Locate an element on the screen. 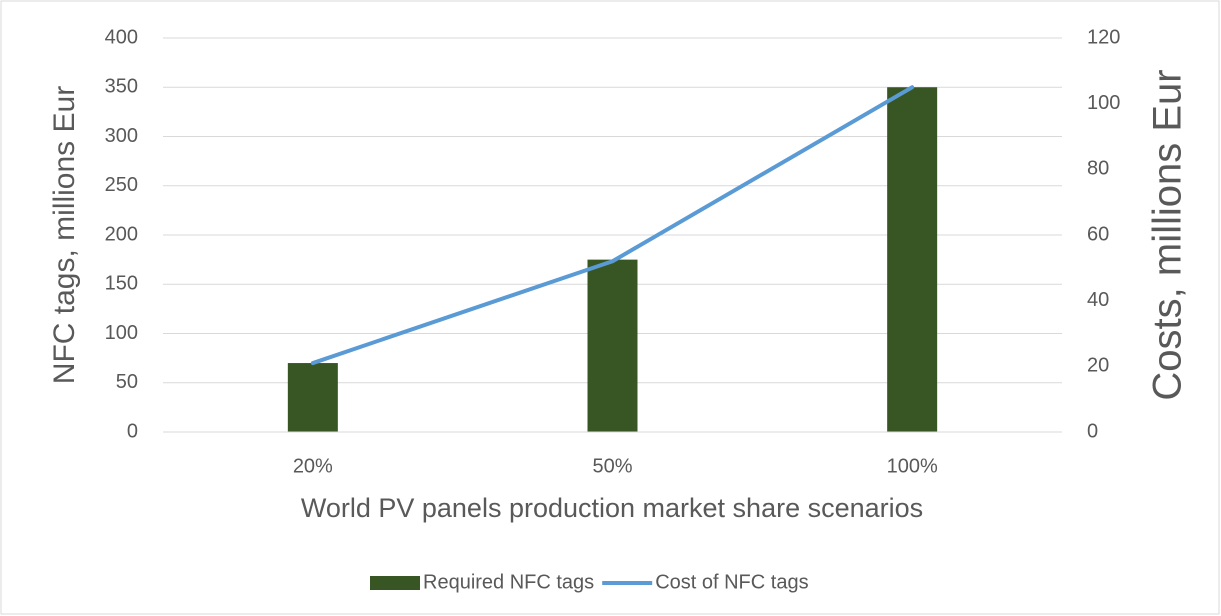 The image size is (1221, 616). y2-tick-label: 20 is located at coordinates (1098, 366).